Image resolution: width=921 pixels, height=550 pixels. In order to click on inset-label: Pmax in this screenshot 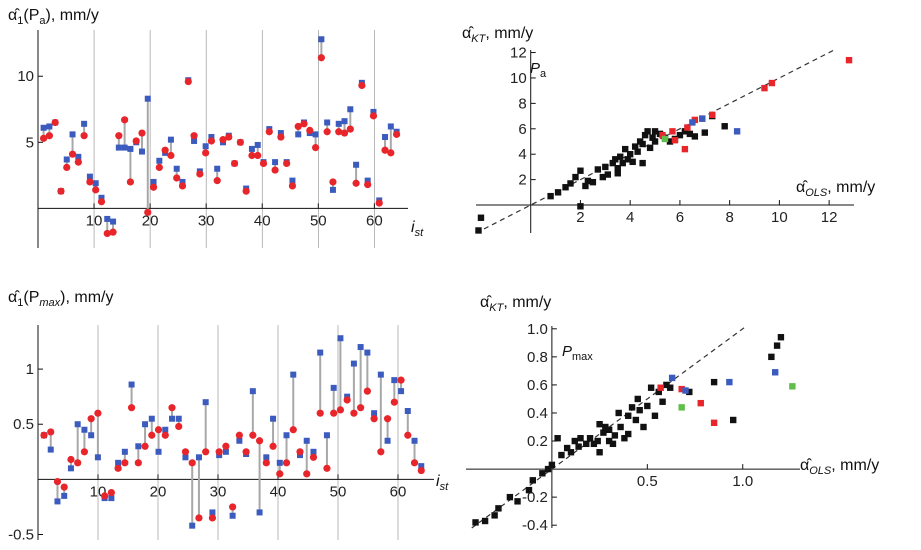, I will do `click(577, 353)`.